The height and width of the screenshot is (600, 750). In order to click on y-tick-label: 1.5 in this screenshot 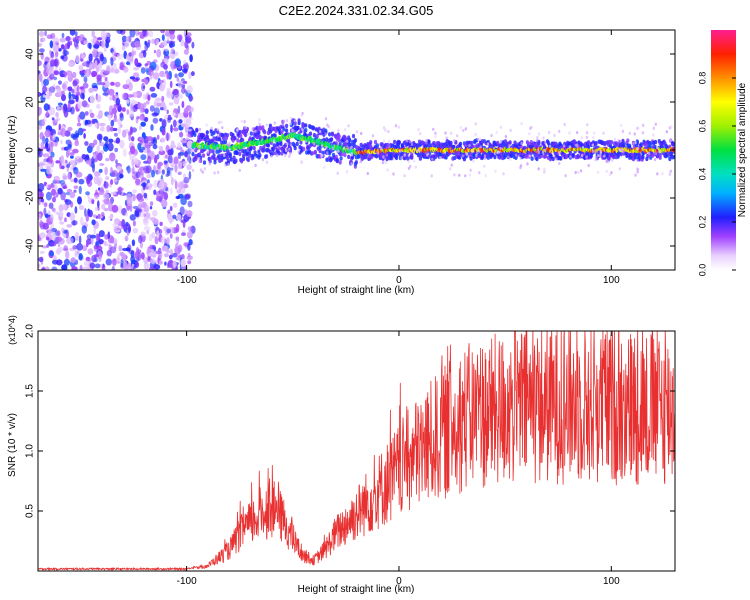, I will do `click(30, 391)`.